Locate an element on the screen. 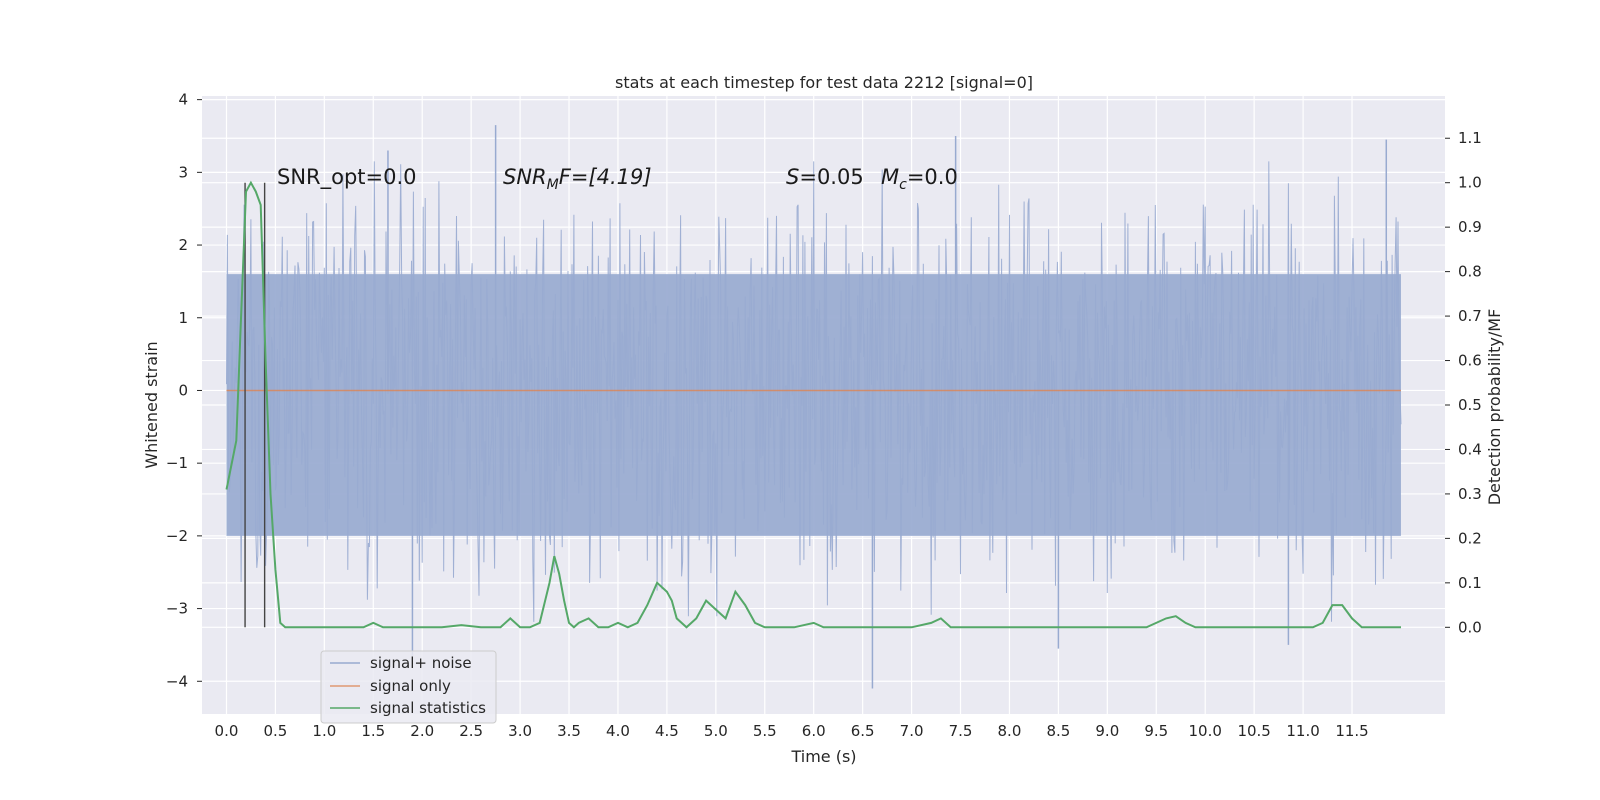 The height and width of the screenshot is (800, 1600). x-tick-label: 1.0 is located at coordinates (324, 731).